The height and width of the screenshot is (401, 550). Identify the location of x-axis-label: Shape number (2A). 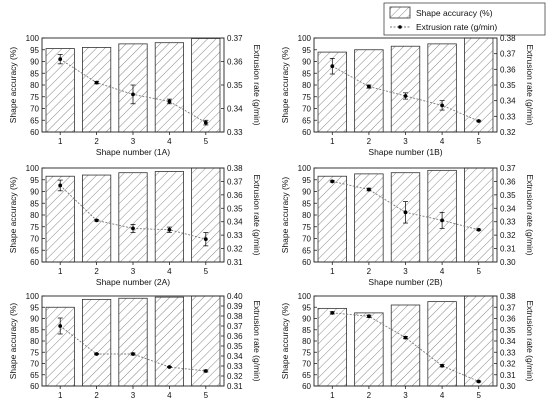
(133, 282).